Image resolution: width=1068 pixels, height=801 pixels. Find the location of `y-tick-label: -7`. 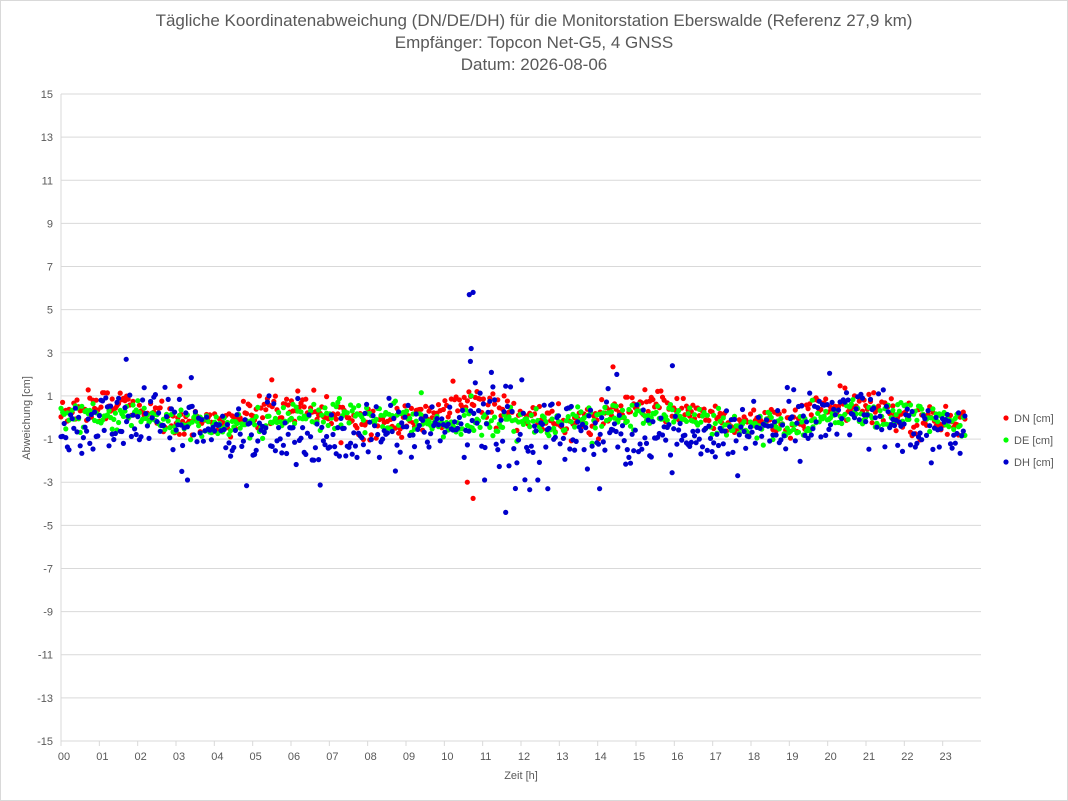

y-tick-label: -7 is located at coordinates (48, 569).